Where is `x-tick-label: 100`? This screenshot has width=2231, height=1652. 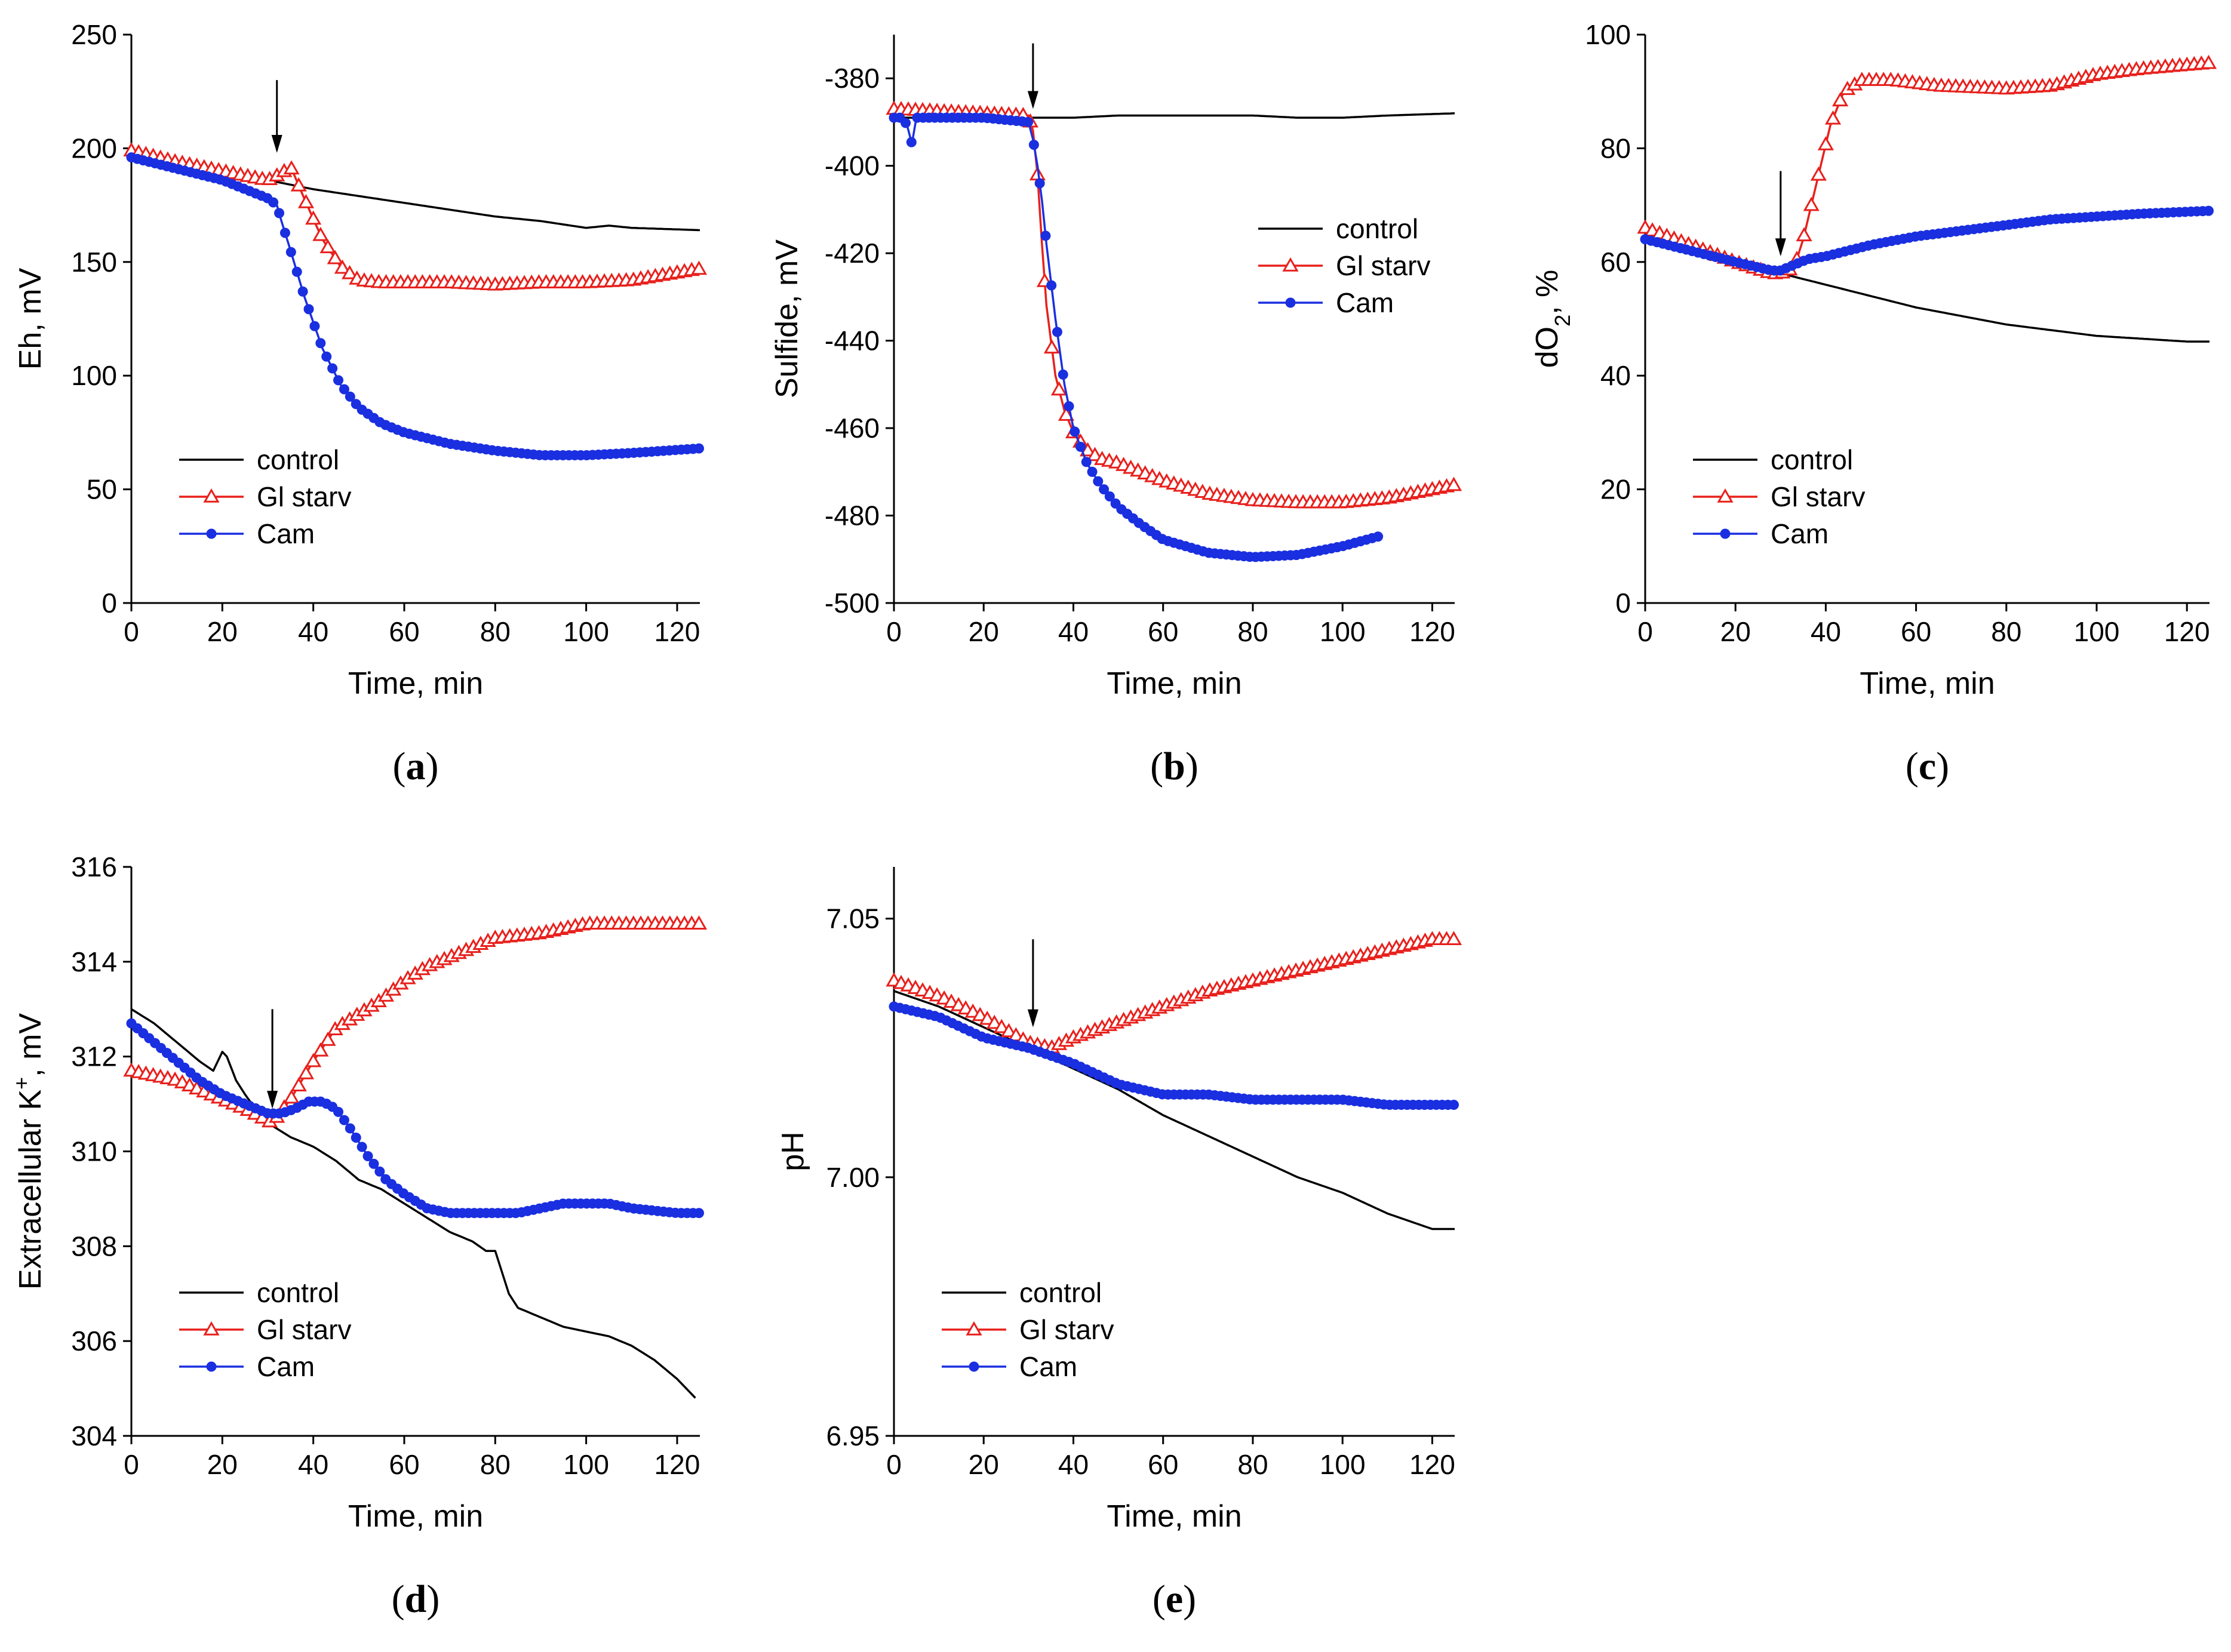
x-tick-label: 100 is located at coordinates (1343, 1464).